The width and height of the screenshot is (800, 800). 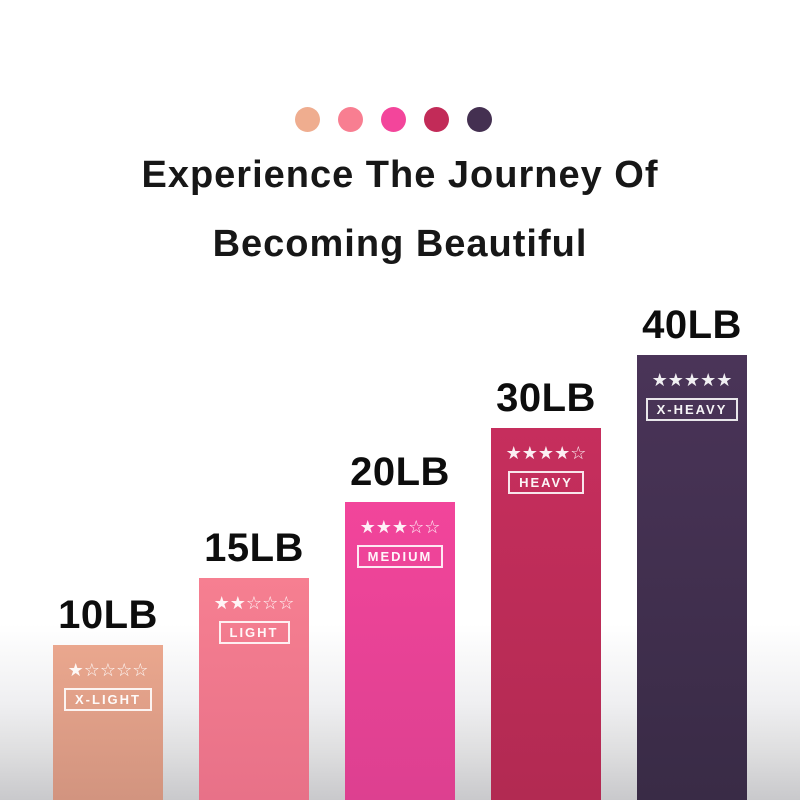 What do you see at coordinates (400, 527) in the screenshot?
I see `star-rating-icon: ★★★☆☆` at bounding box center [400, 527].